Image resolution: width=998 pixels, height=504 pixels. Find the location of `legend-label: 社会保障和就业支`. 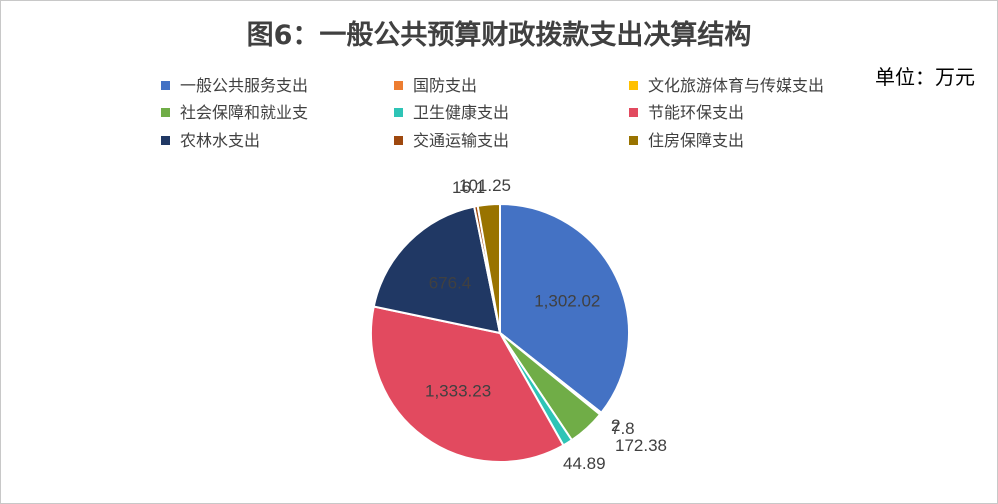

legend-label: 社会保障和就业支 is located at coordinates (244, 112).